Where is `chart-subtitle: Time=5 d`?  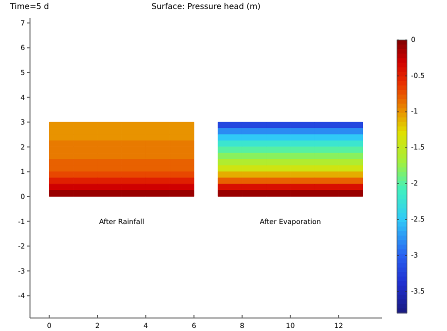 chart-subtitle: Time=5 d is located at coordinates (29, 6).